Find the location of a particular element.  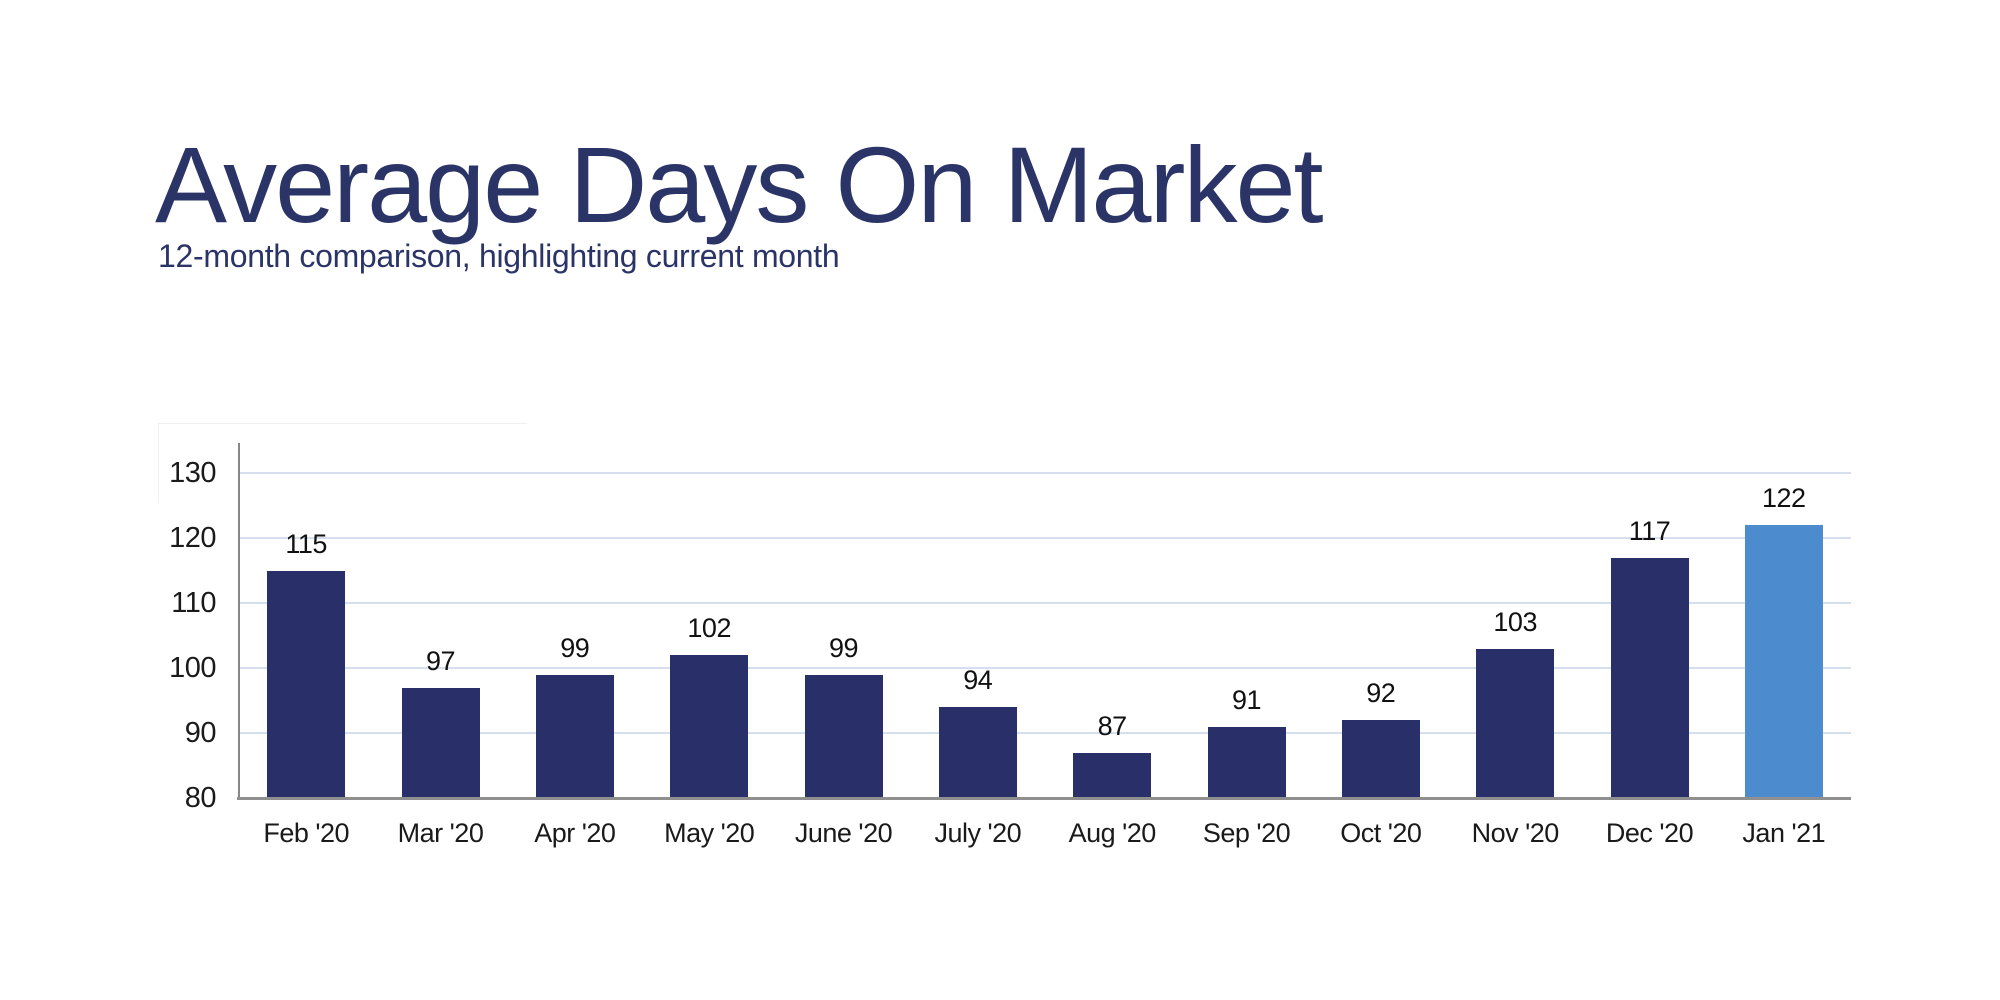

bar-value-label-oct-20: 92 is located at coordinates (1381, 693).